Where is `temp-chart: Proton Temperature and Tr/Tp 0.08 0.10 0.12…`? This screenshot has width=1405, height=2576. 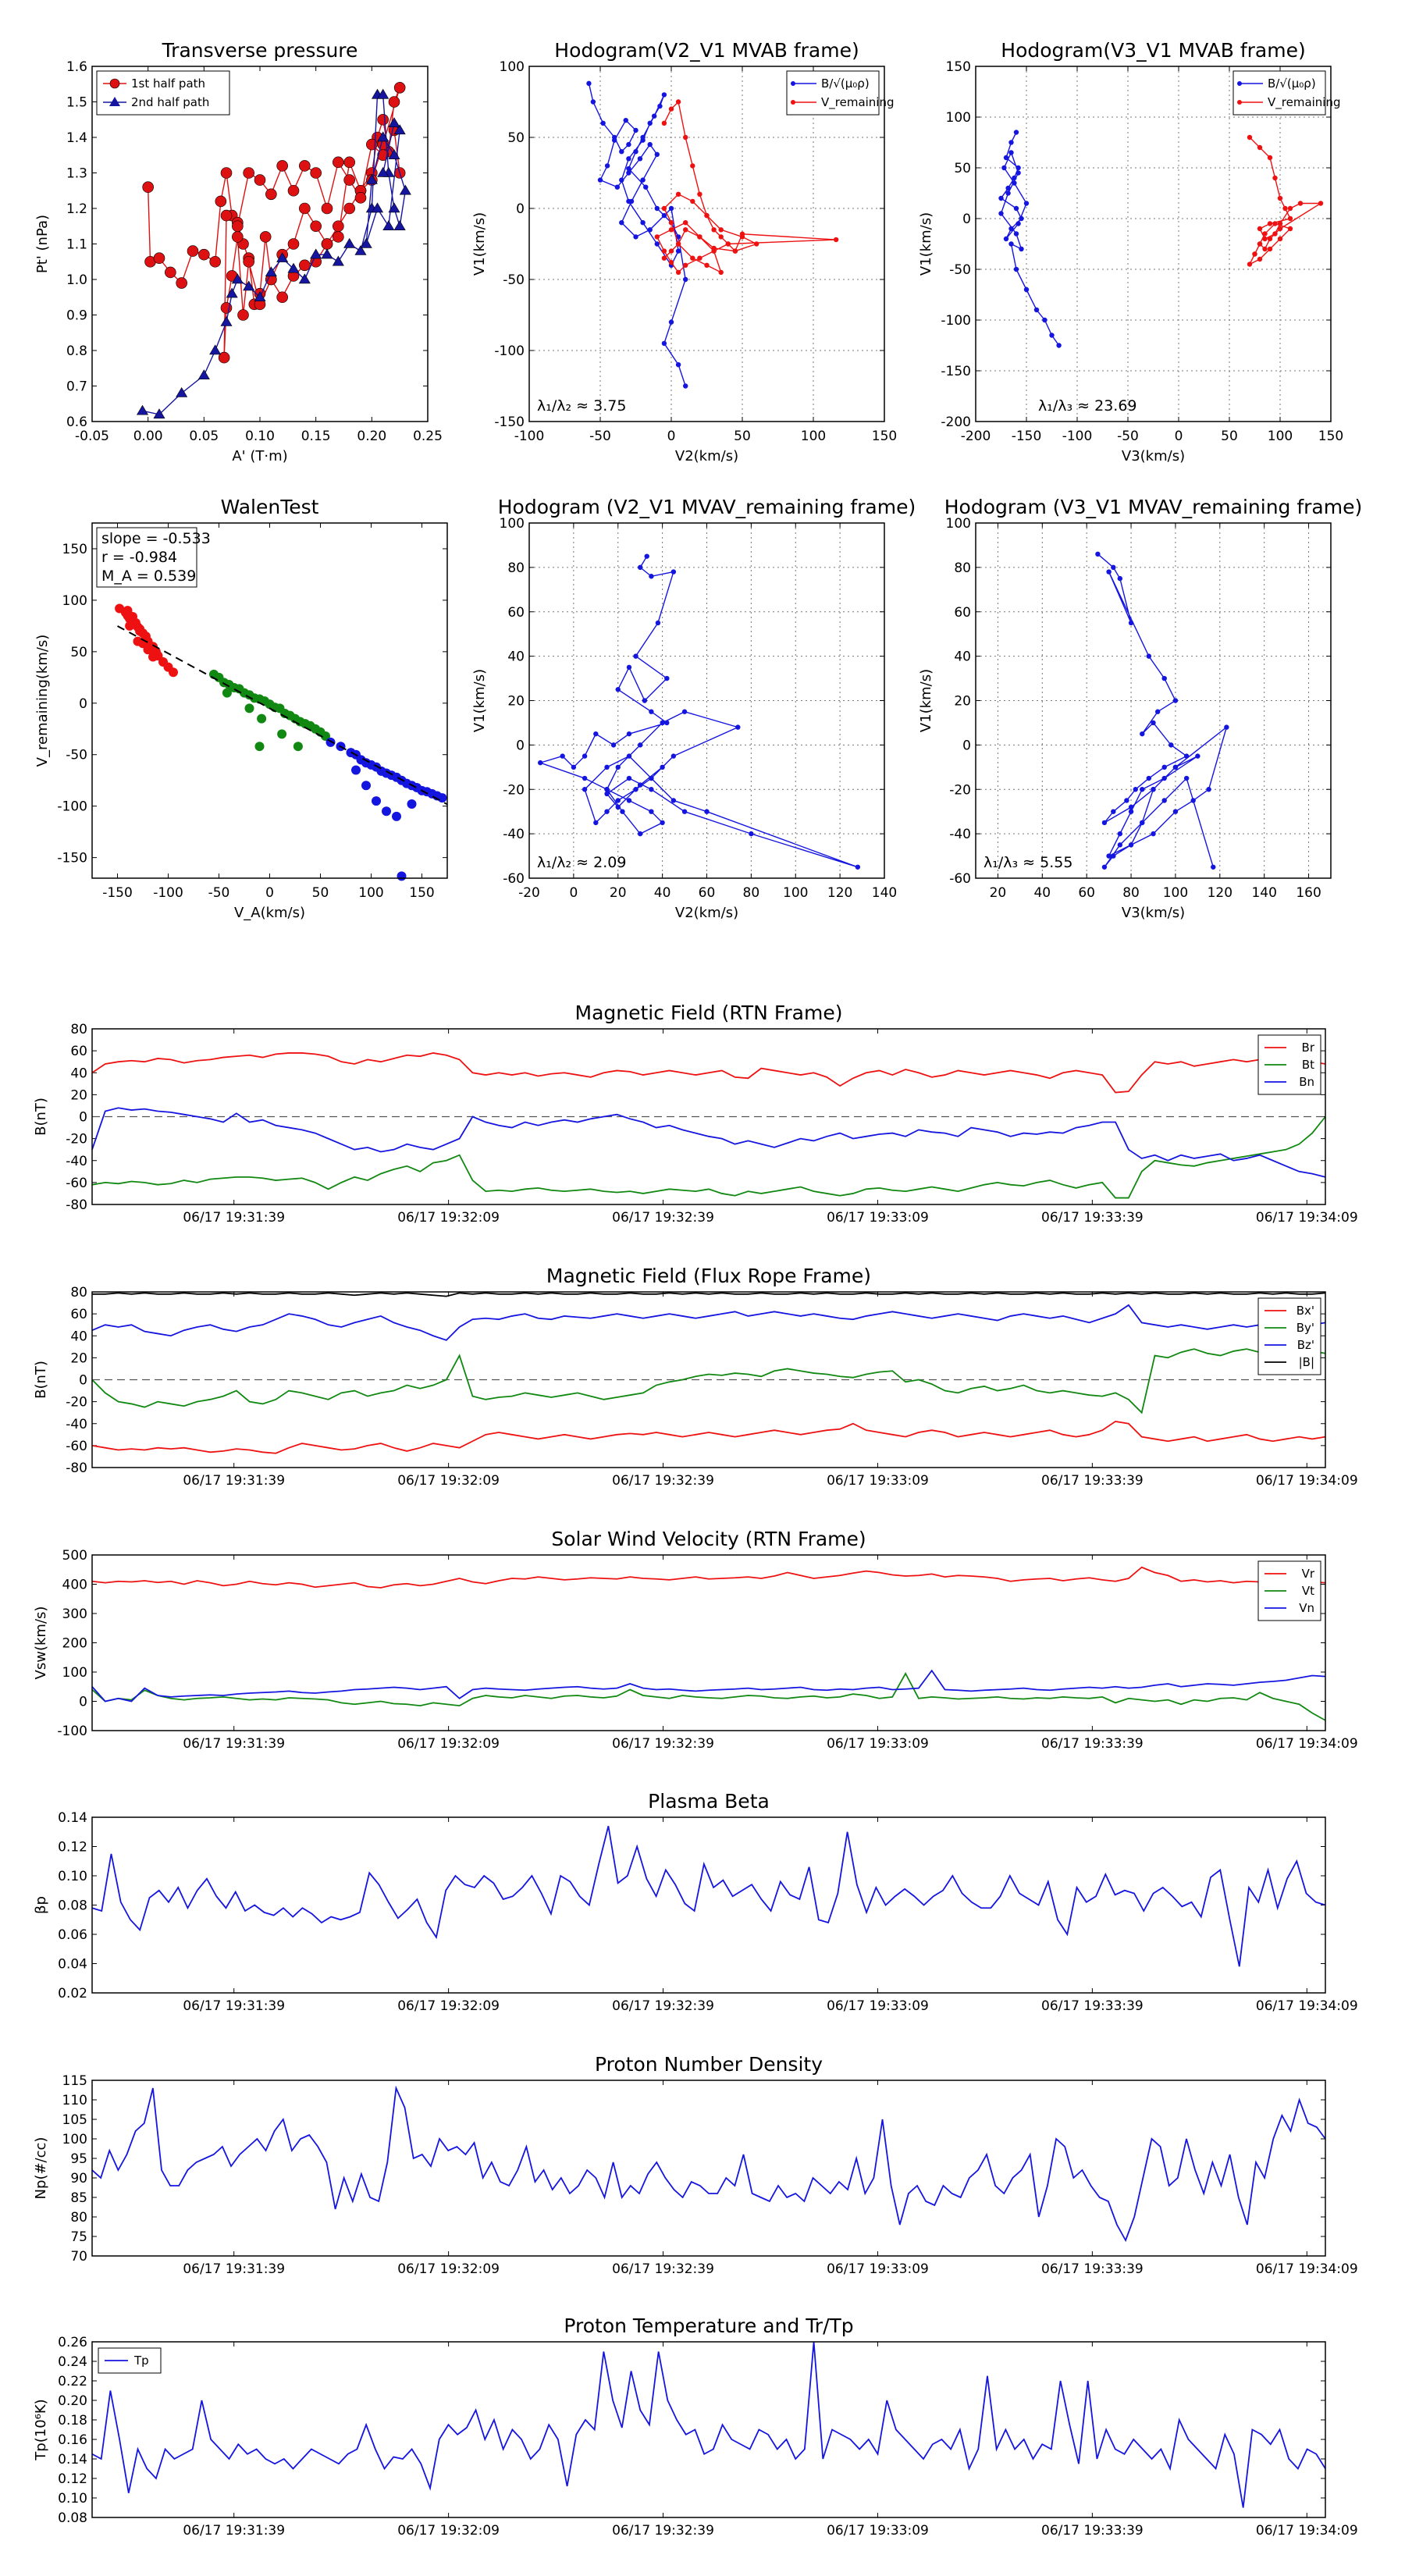
temp-chart: Proton Temperature and Tr/Tp 0.08 0.10 0.12… is located at coordinates (695, 2426).